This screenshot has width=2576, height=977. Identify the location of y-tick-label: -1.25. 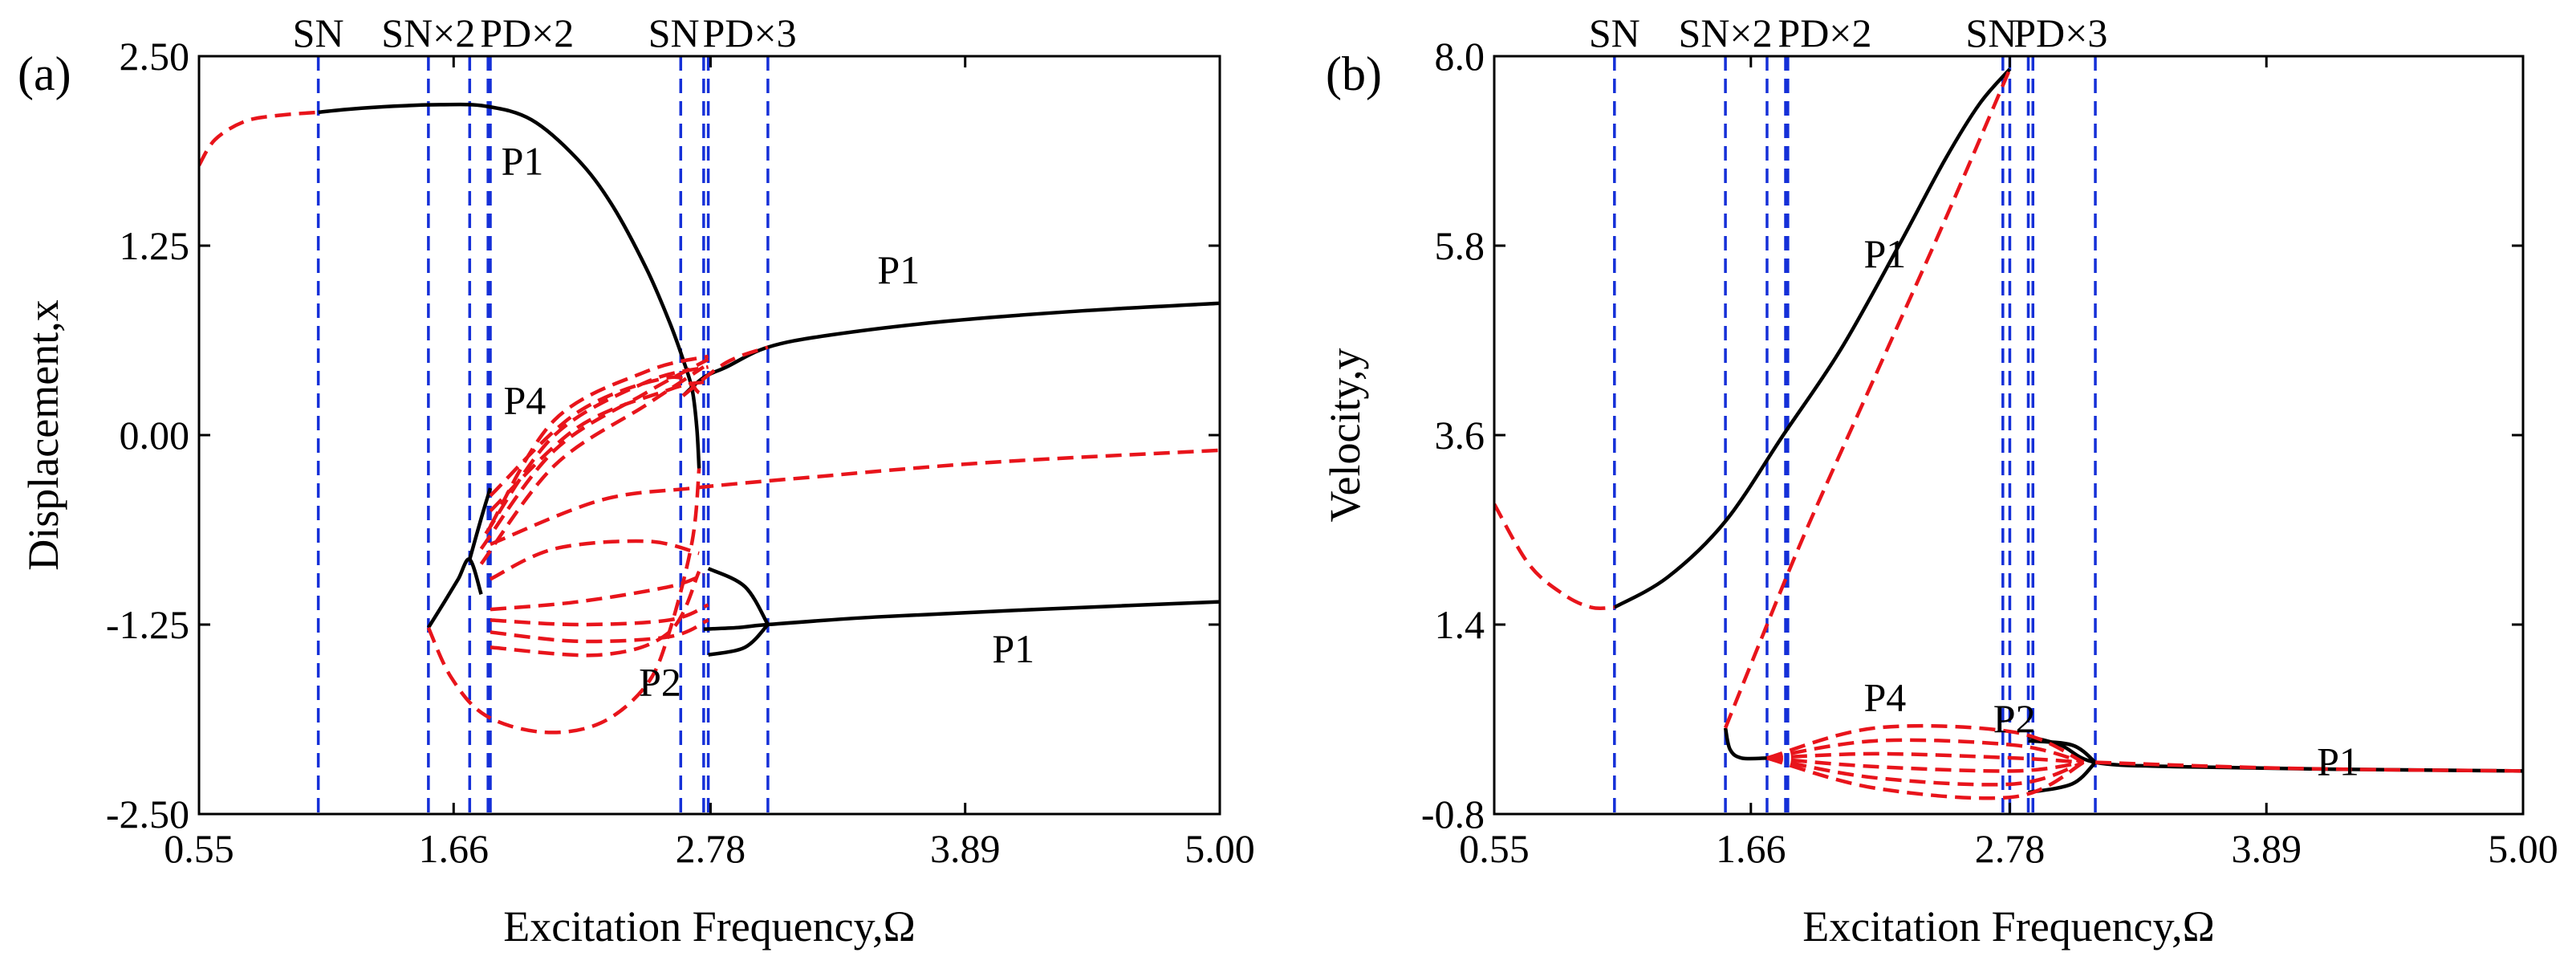
(147, 624).